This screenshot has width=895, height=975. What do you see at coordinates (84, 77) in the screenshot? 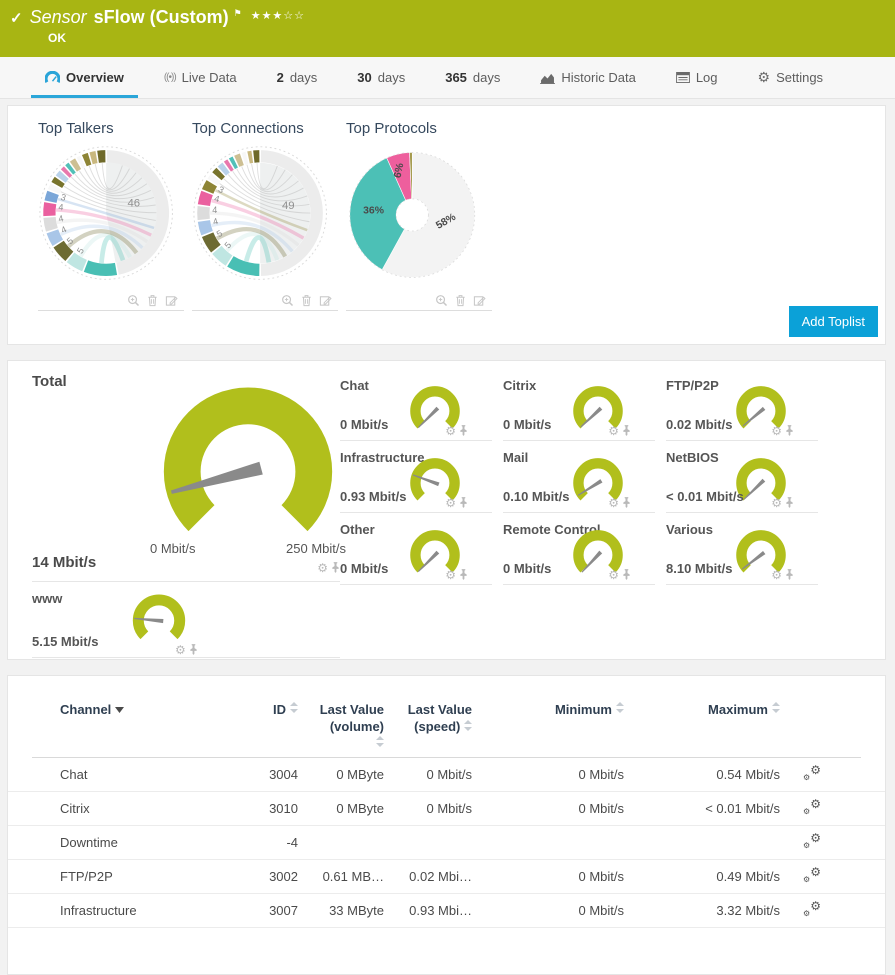
I see `tab-overview: Overview` at bounding box center [84, 77].